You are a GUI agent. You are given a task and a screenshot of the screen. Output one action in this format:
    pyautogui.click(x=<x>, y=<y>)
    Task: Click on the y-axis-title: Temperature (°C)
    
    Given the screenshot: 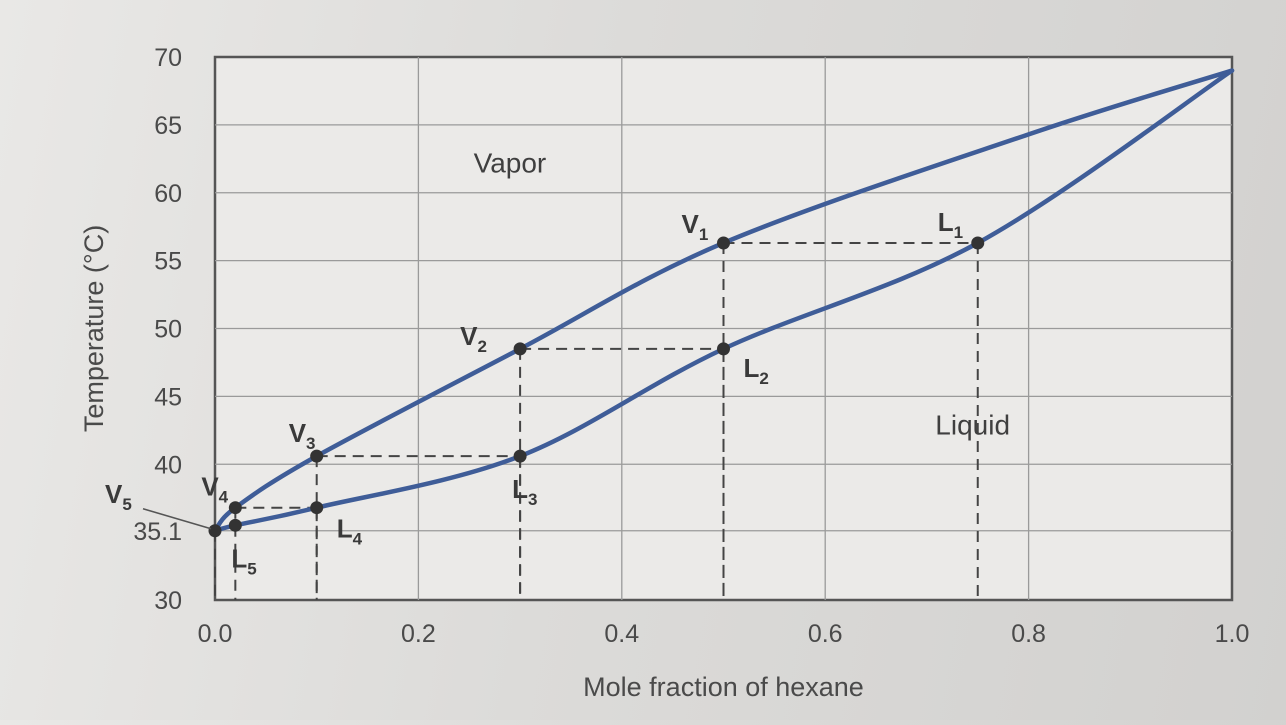 What is the action you would take?
    pyautogui.click(x=94, y=328)
    